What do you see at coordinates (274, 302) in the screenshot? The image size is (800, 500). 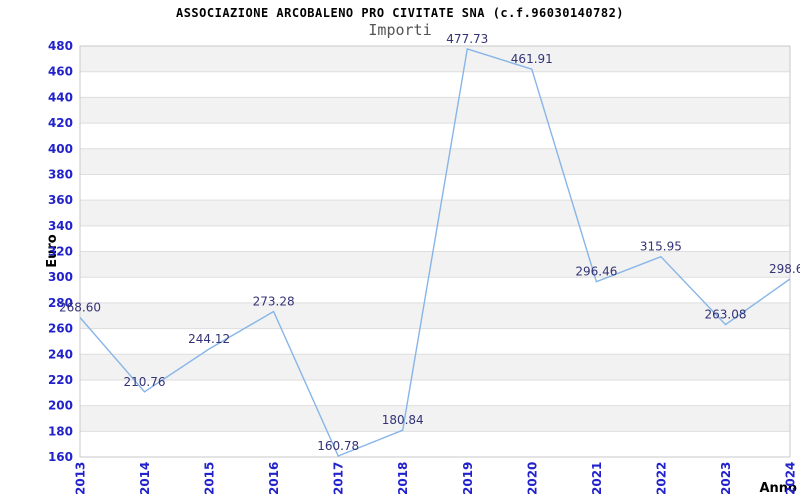 I see `data-point-label: 273.28` at bounding box center [274, 302].